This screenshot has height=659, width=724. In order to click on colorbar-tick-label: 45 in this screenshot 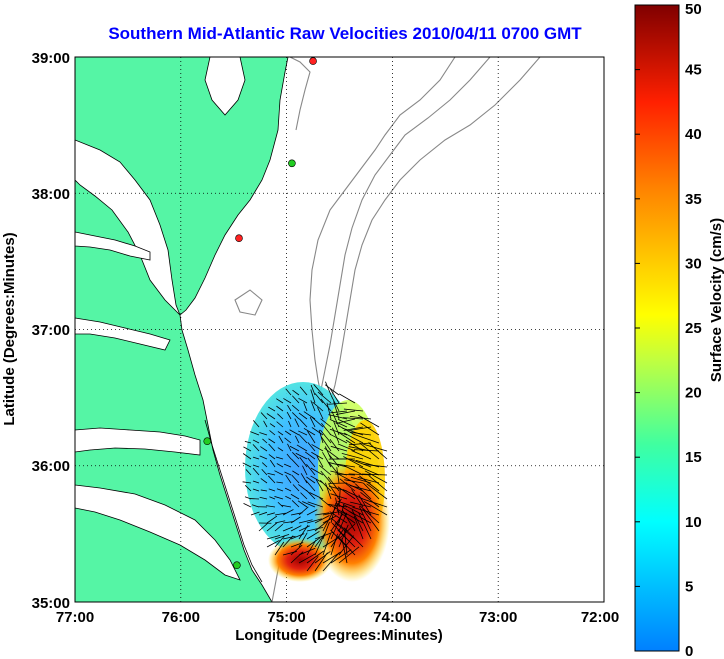, I will do `click(693, 70)`.